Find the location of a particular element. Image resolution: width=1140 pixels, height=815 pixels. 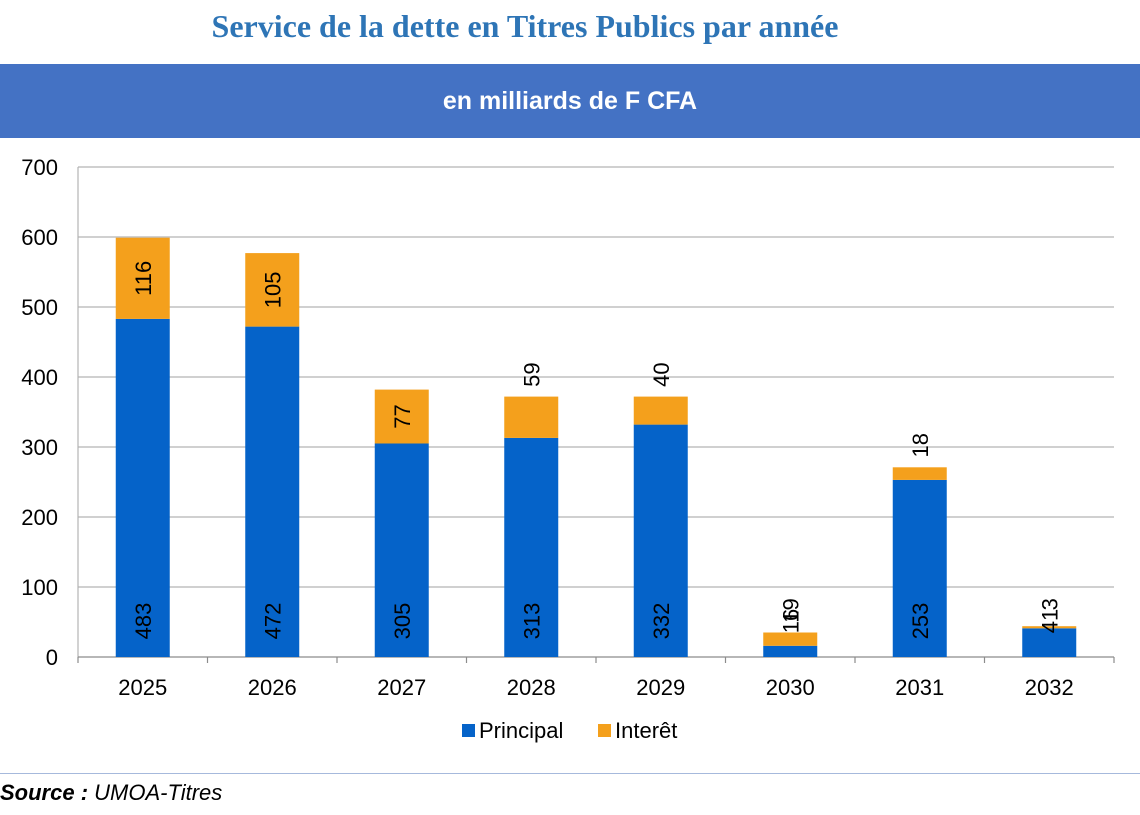

legend-swatch-principal is located at coordinates (468, 730).